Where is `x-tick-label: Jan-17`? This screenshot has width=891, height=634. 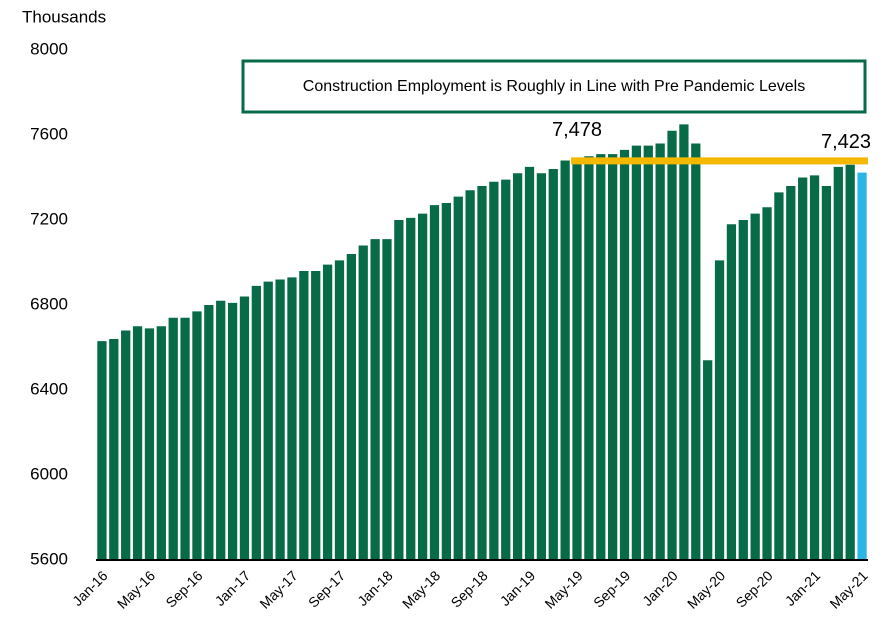 x-tick-label: Jan-17 is located at coordinates (233, 588).